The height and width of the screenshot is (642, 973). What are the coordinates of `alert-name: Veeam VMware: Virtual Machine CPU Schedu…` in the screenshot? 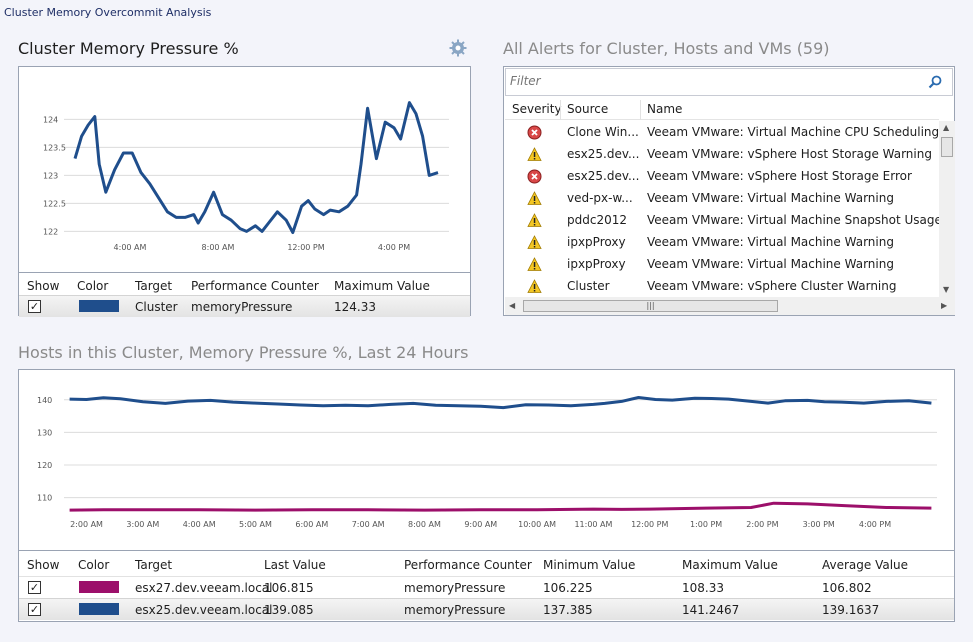 It's located at (793, 132).